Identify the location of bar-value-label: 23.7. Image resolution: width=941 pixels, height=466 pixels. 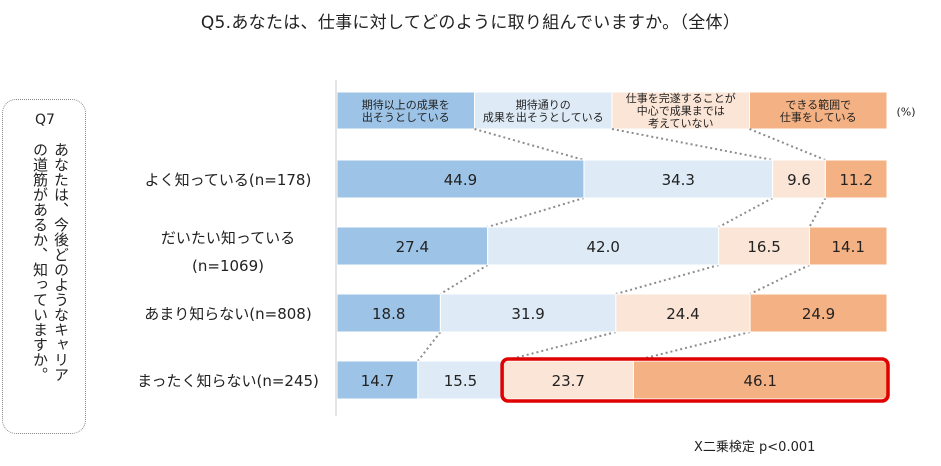
(568, 381).